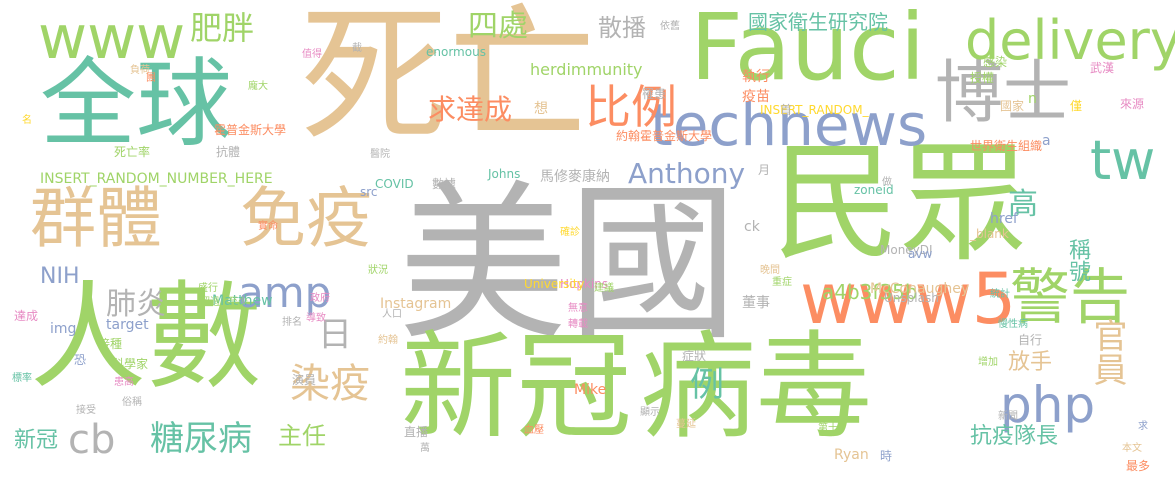 The width and height of the screenshot is (1175, 482). I want to click on cloud-word: img, so click(63, 329).